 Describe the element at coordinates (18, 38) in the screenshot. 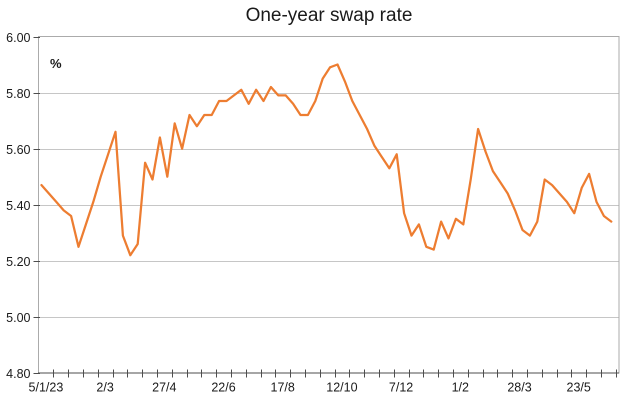

I see `y-axis-label: 6.00` at that location.